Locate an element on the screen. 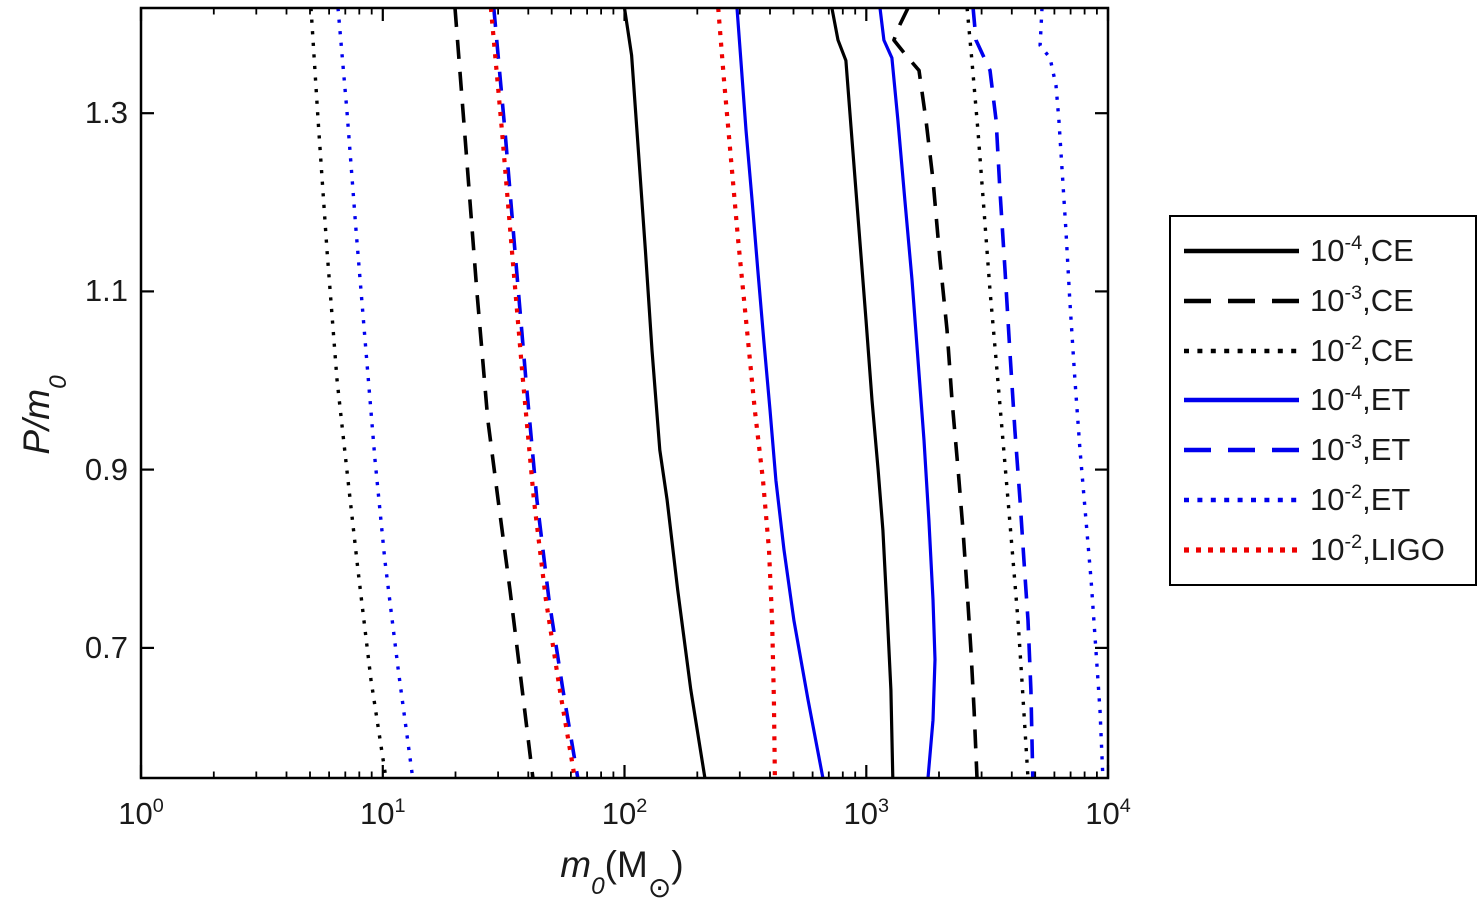 This screenshot has height=909, width=1484. legend-label: 10-3,ET is located at coordinates (1360, 449).